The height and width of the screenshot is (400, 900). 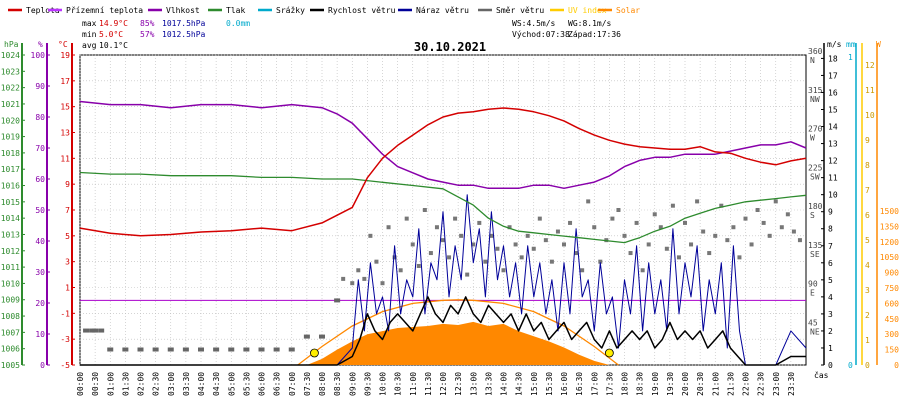 I want to click on x-tick-label: 06:00, so click(x=262, y=384).